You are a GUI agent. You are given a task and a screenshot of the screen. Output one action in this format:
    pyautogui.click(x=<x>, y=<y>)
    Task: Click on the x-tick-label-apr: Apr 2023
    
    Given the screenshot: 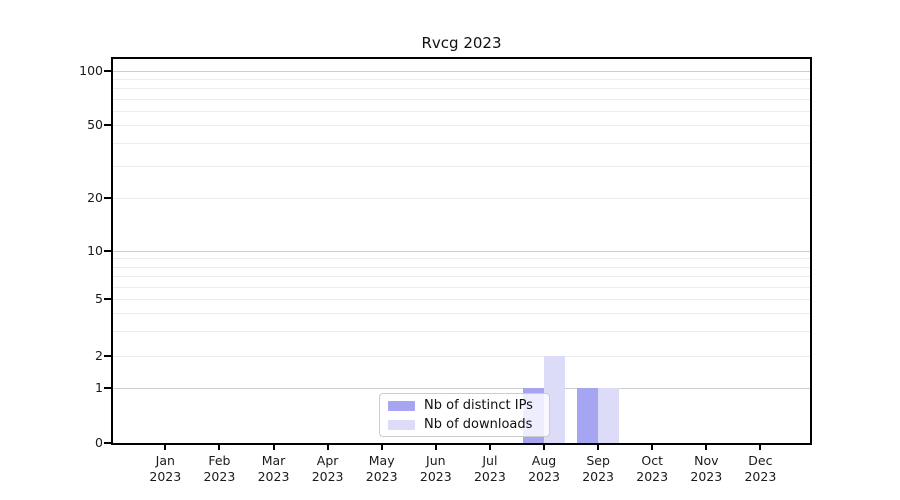 What is the action you would take?
    pyautogui.click(x=327, y=468)
    